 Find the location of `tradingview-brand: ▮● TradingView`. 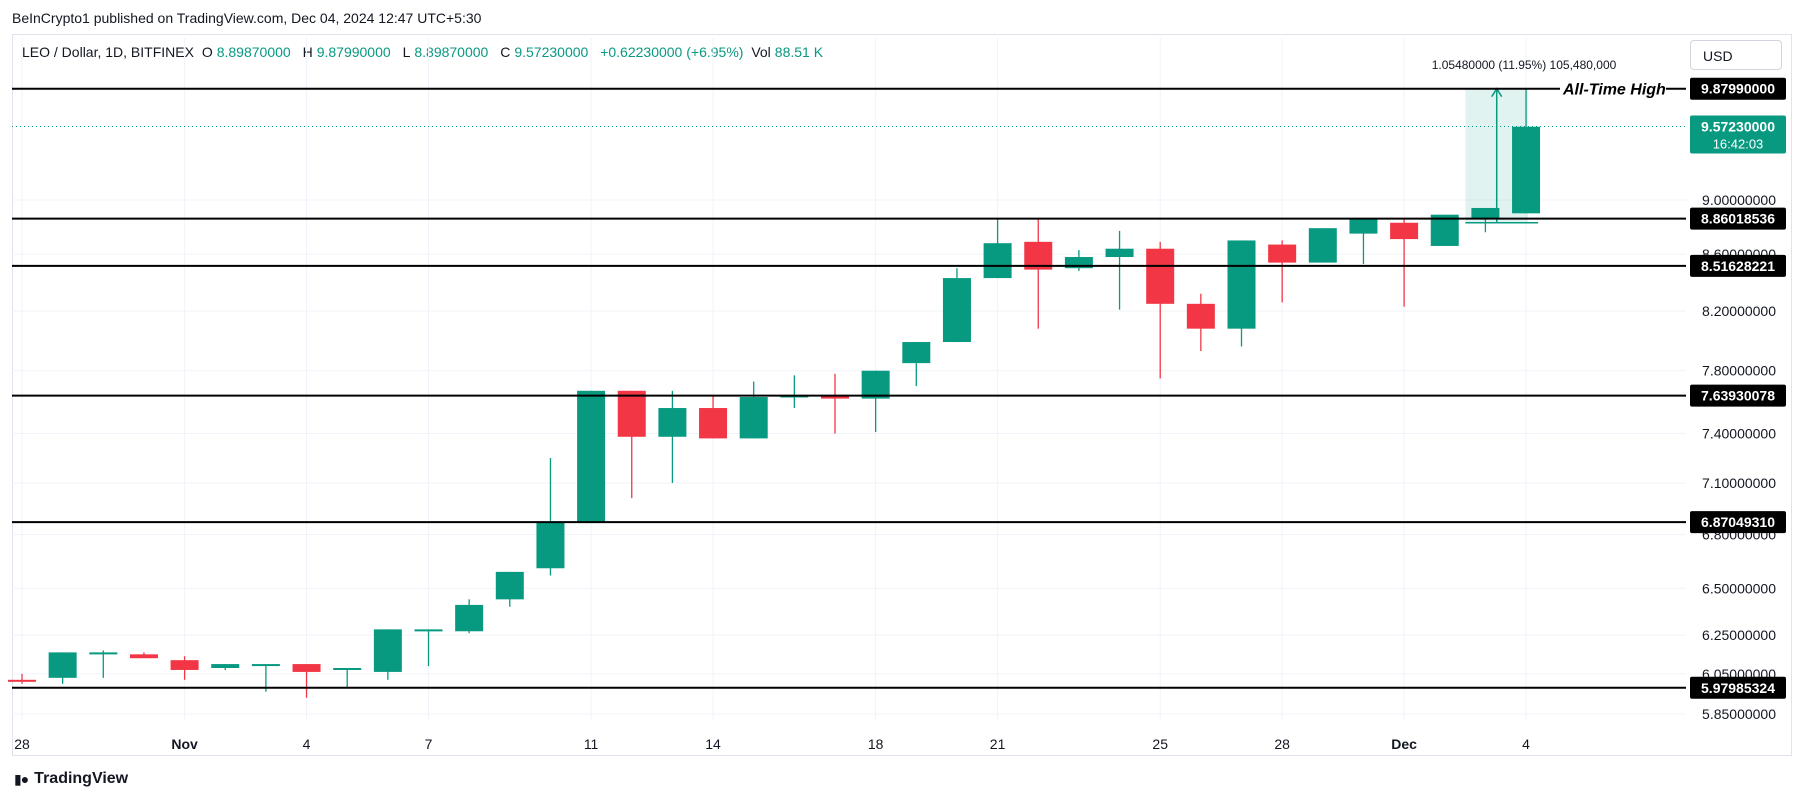

tradingview-brand: ▮● TradingView is located at coordinates (71, 779).